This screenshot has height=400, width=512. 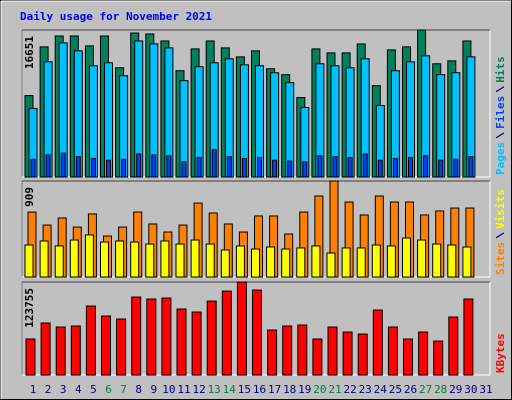 I want to click on x-tick-label: 7, so click(x=123, y=389).